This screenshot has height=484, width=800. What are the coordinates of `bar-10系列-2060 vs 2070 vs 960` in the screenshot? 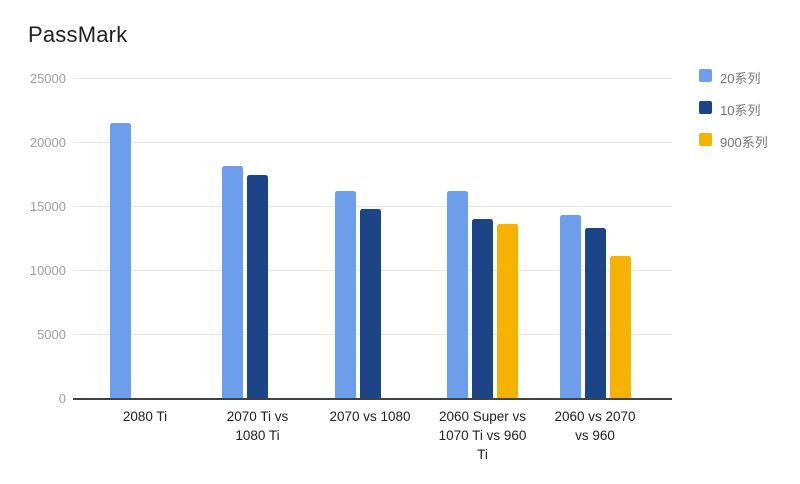 It's located at (595, 312).